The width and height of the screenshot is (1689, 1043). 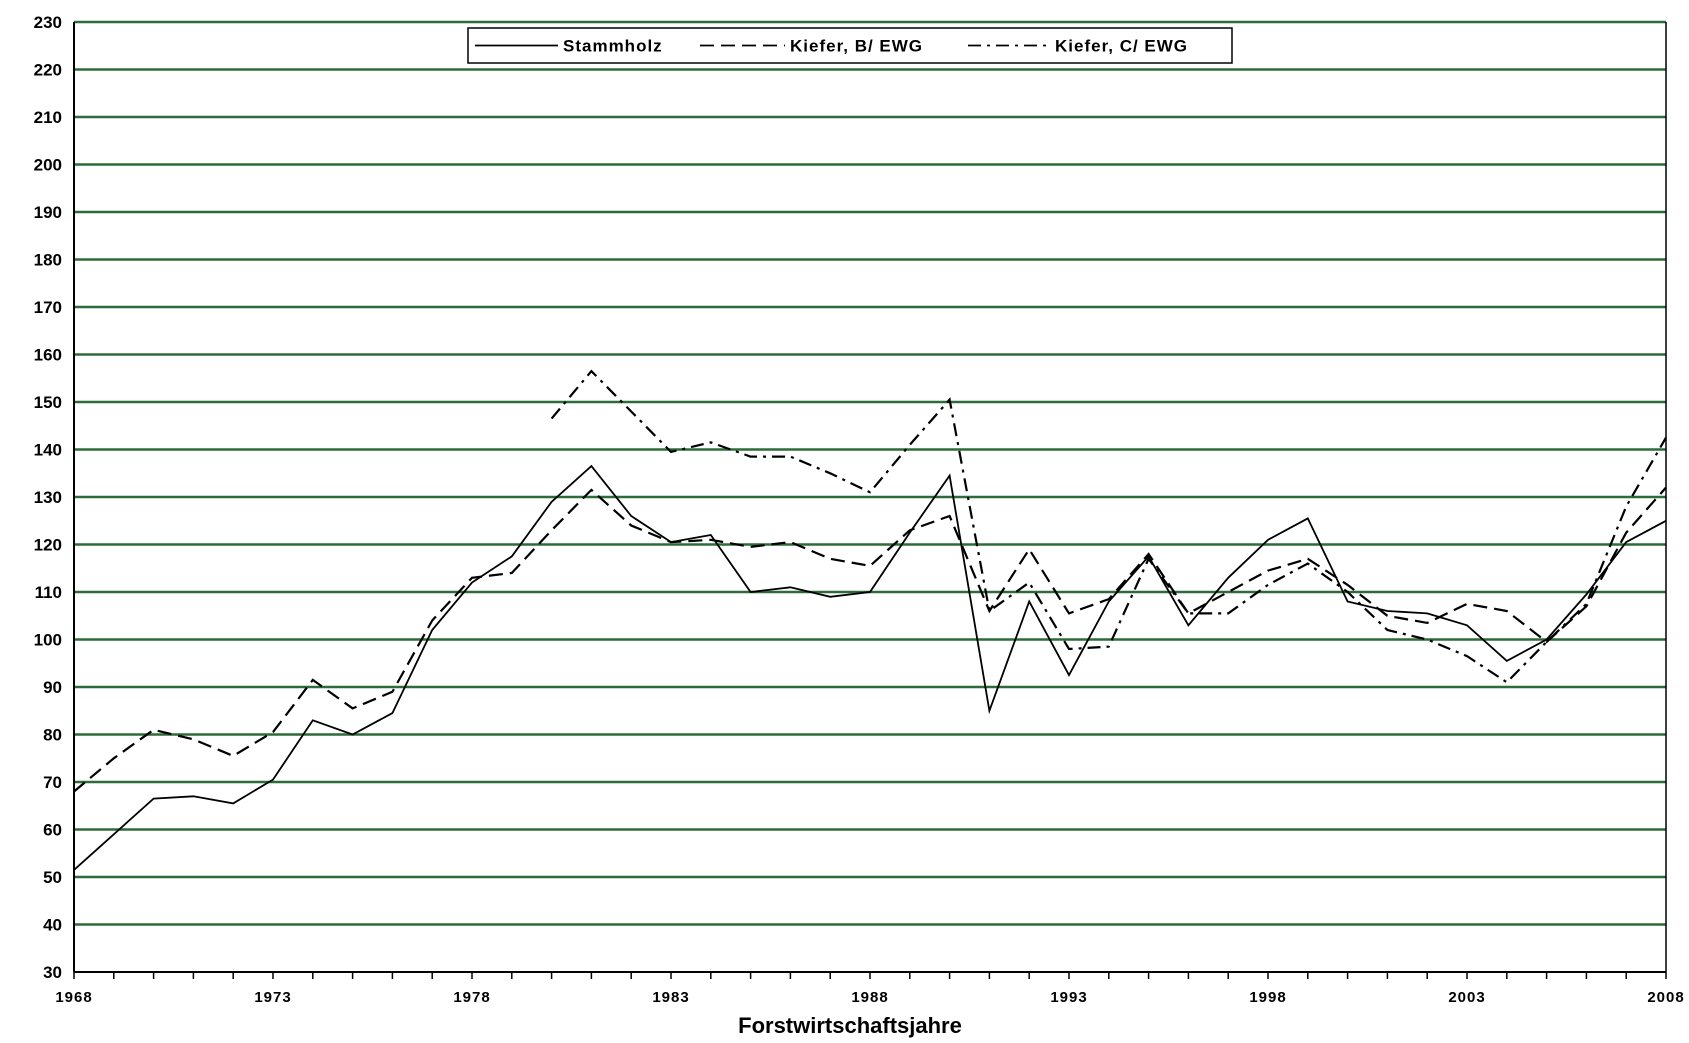 I want to click on y-tick-label: 140, so click(x=48, y=450).